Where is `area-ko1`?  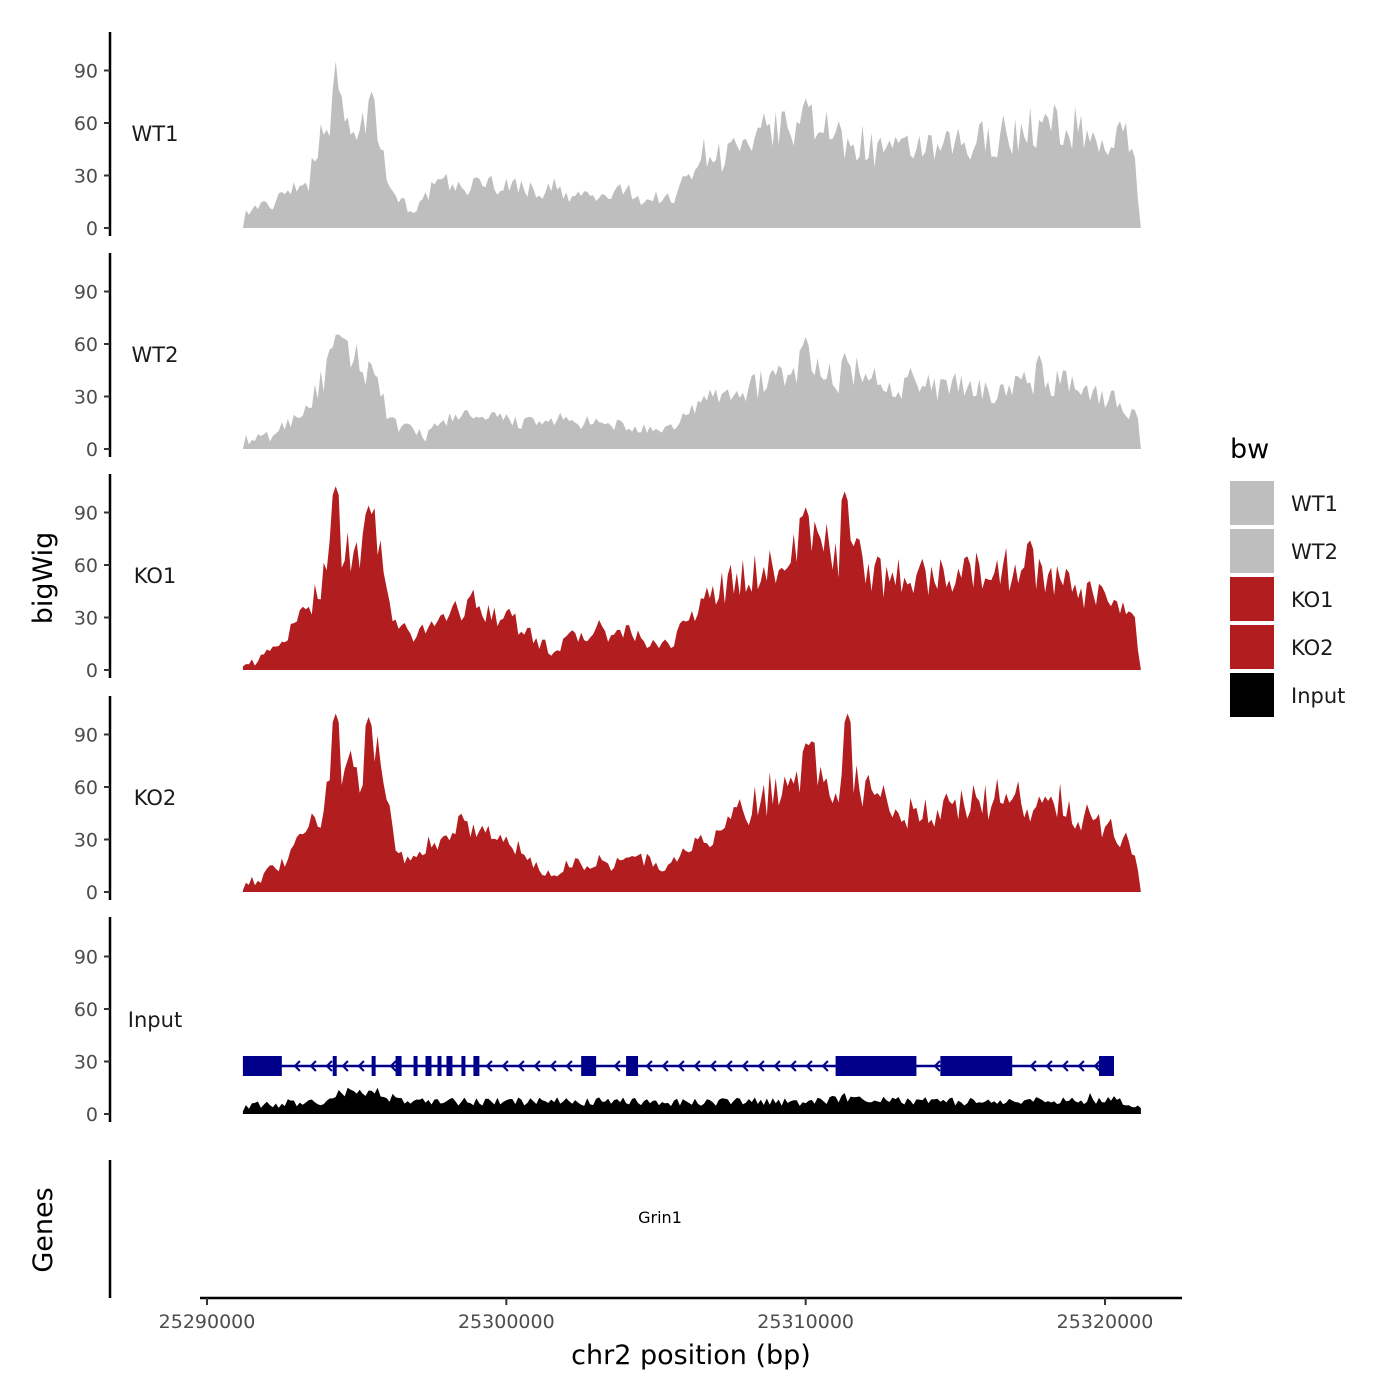 area-ko1 is located at coordinates (691, 578).